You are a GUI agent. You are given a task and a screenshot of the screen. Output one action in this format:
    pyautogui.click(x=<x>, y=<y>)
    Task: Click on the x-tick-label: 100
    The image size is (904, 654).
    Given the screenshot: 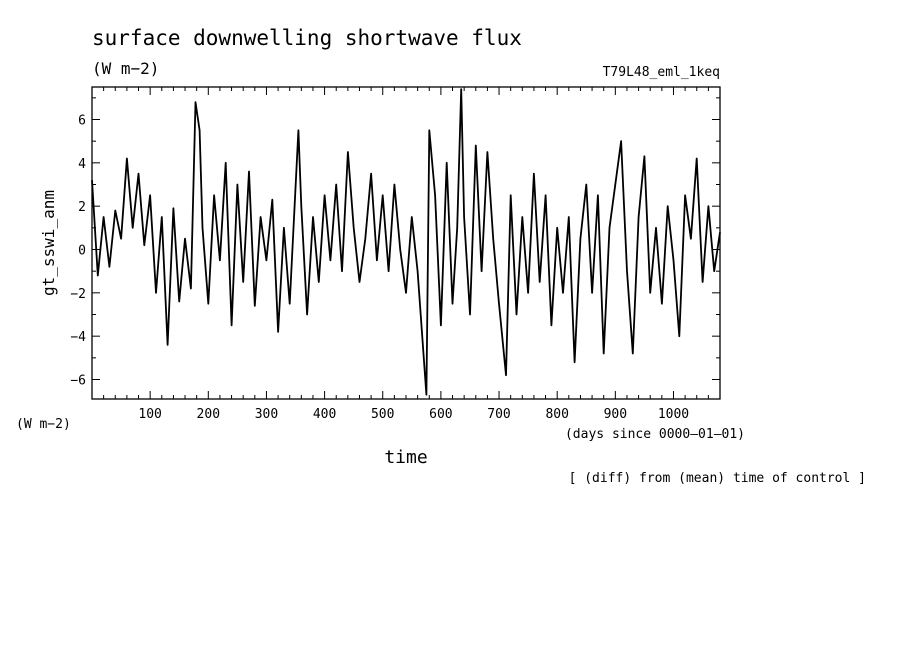 What is the action you would take?
    pyautogui.click(x=149, y=414)
    